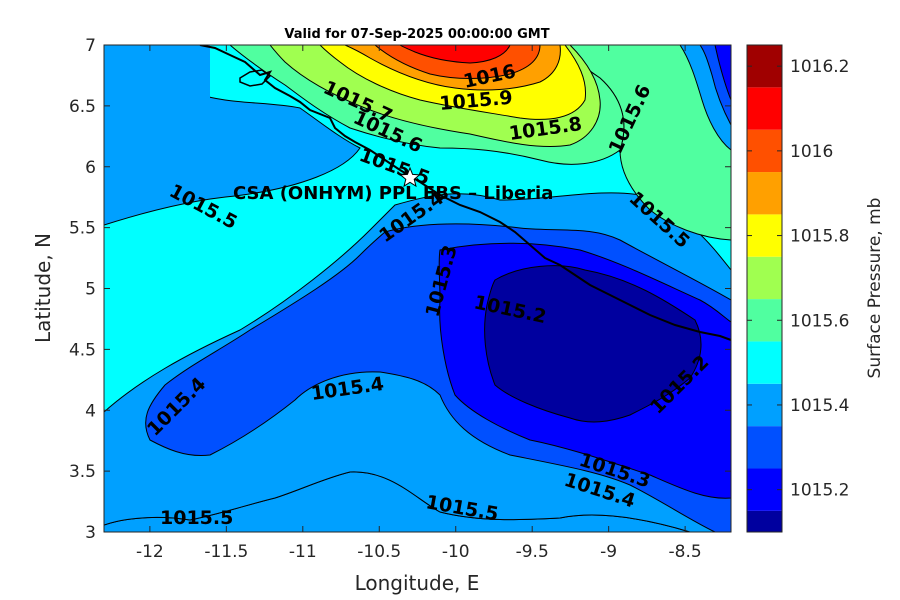 This screenshot has width=900, height=600. Describe the element at coordinates (593, 344) in the screenshot. I see `pressure-1015-1-band` at that location.